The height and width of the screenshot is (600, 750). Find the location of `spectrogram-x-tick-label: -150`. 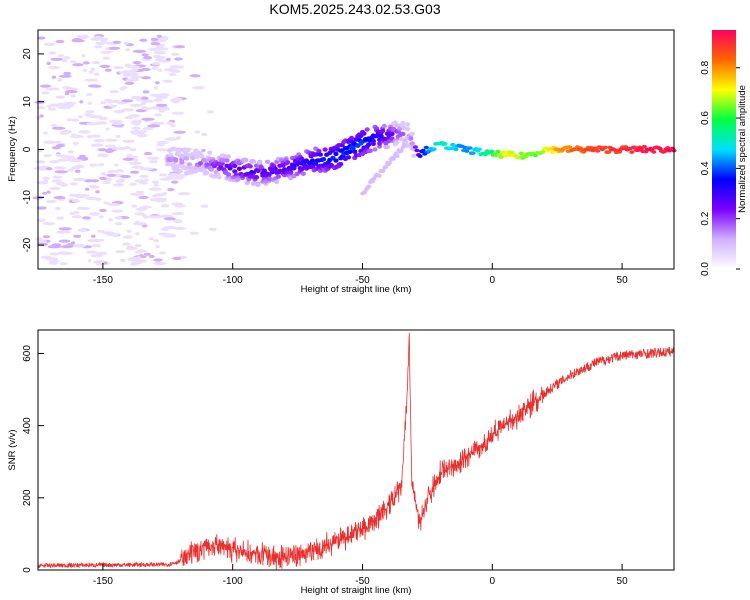

spectrogram-x-tick-label: -150 is located at coordinates (103, 280).